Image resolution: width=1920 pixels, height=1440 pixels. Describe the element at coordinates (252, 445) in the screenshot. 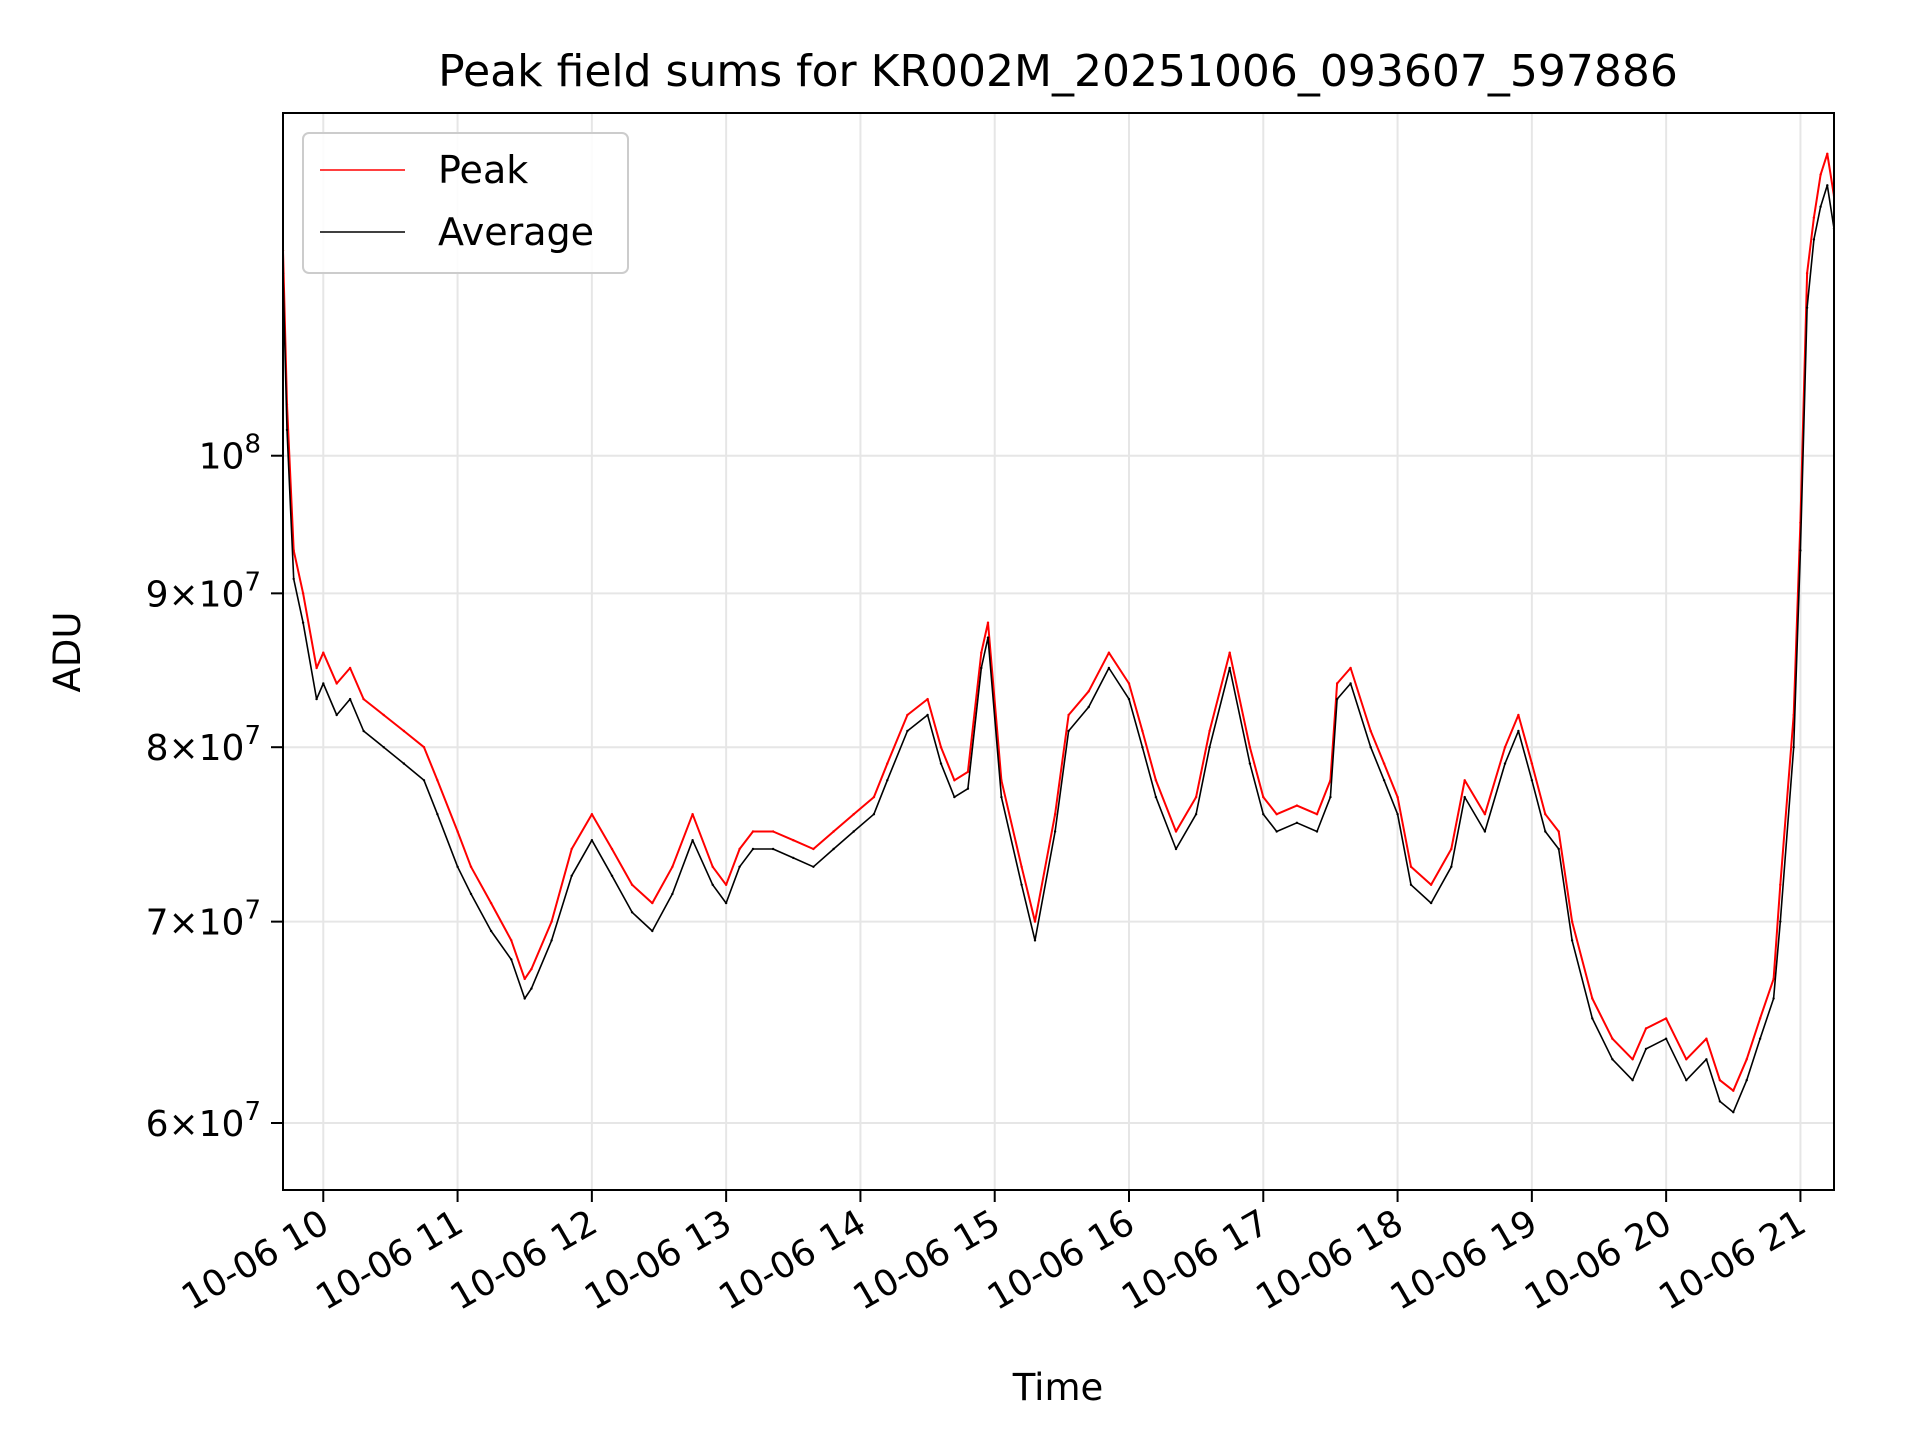

I see `y-tick-exponent: 8` at that location.